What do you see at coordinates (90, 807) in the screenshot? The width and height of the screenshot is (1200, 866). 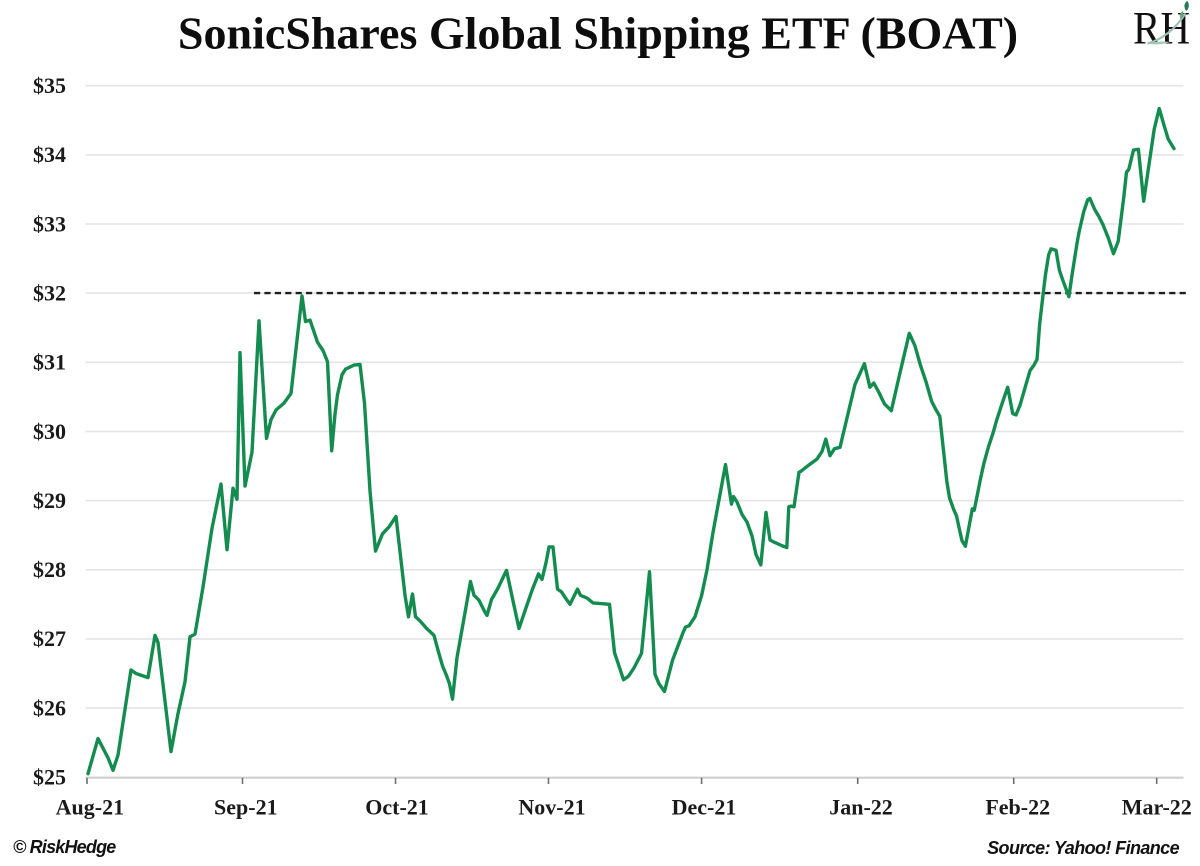 I see `svg-text: Aug-21` at bounding box center [90, 807].